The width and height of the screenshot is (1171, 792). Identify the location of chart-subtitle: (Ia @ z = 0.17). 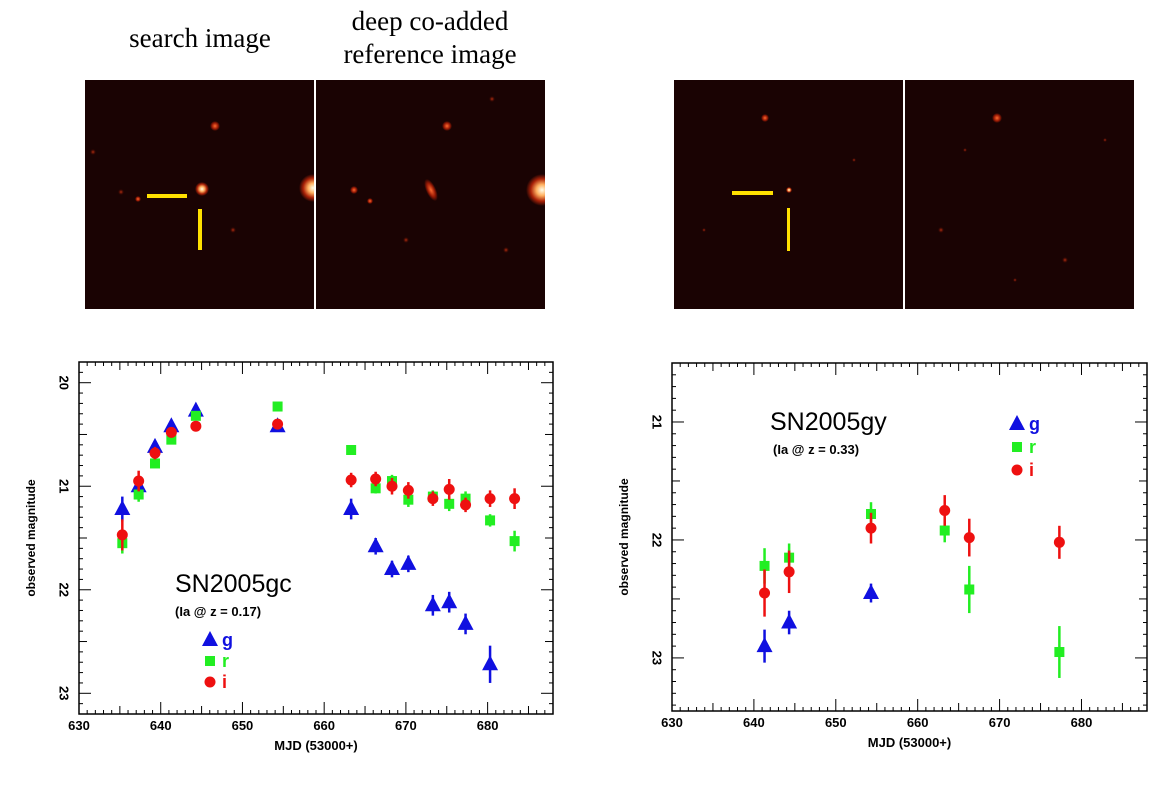
(218, 611).